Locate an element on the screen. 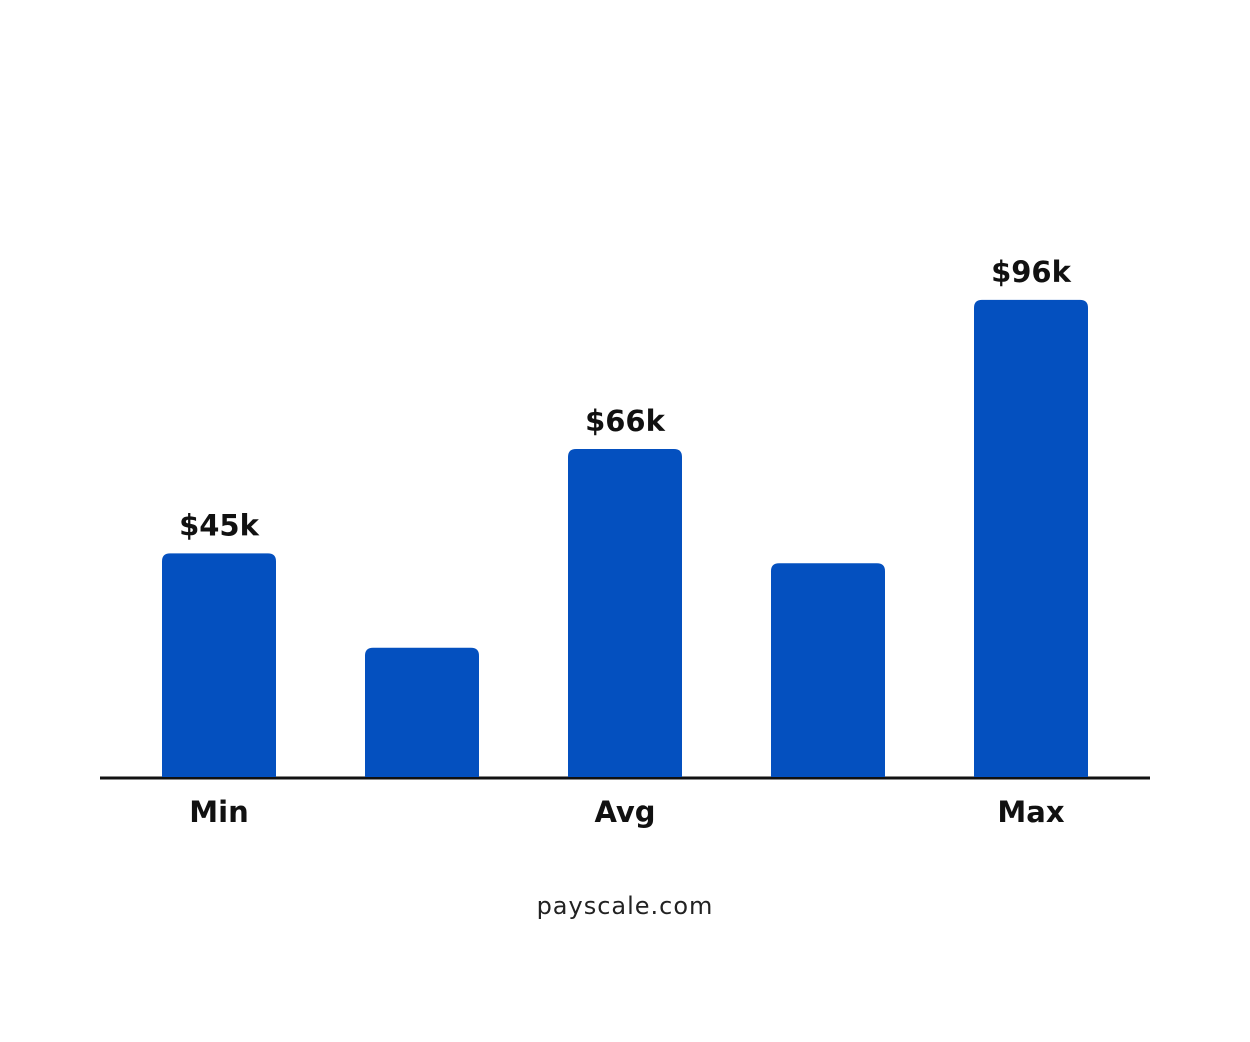 The height and width of the screenshot is (1042, 1250). x-tick-label: Avg is located at coordinates (624, 812).